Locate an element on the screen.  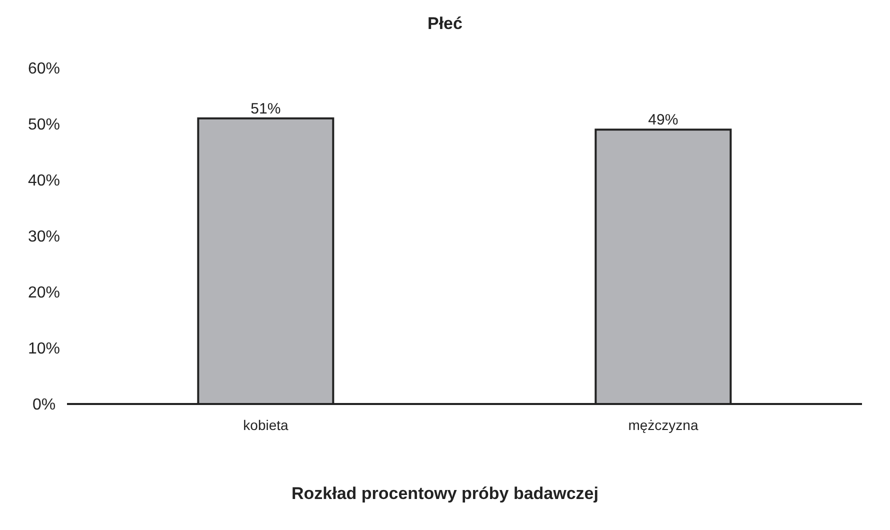
chart-title: Płeć is located at coordinates (445, 24).